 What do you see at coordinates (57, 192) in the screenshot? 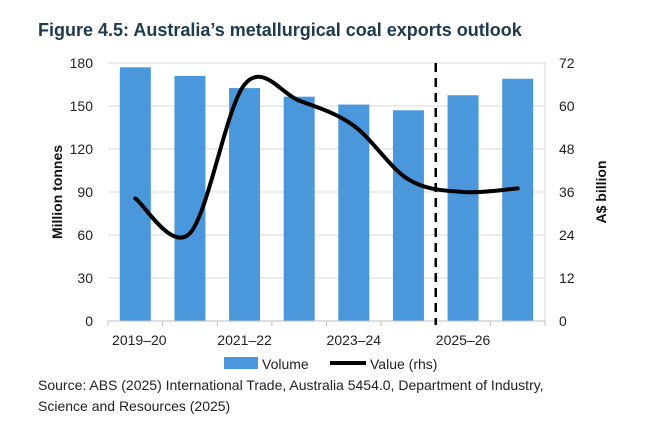
I see `y-axis-title: Million tonnes` at bounding box center [57, 192].